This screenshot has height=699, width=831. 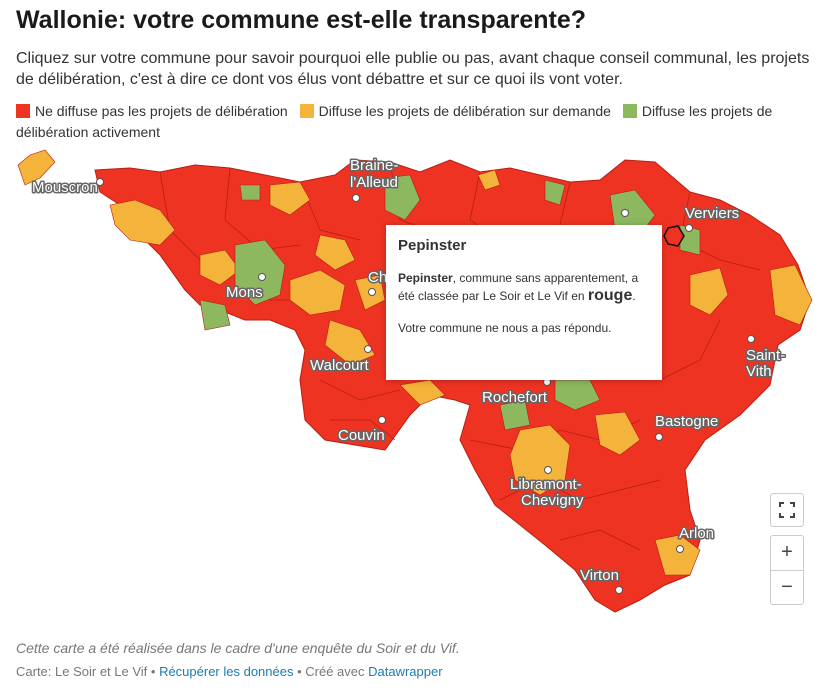 I want to click on city-label-saint-vith-2: Vith, so click(x=759, y=371).